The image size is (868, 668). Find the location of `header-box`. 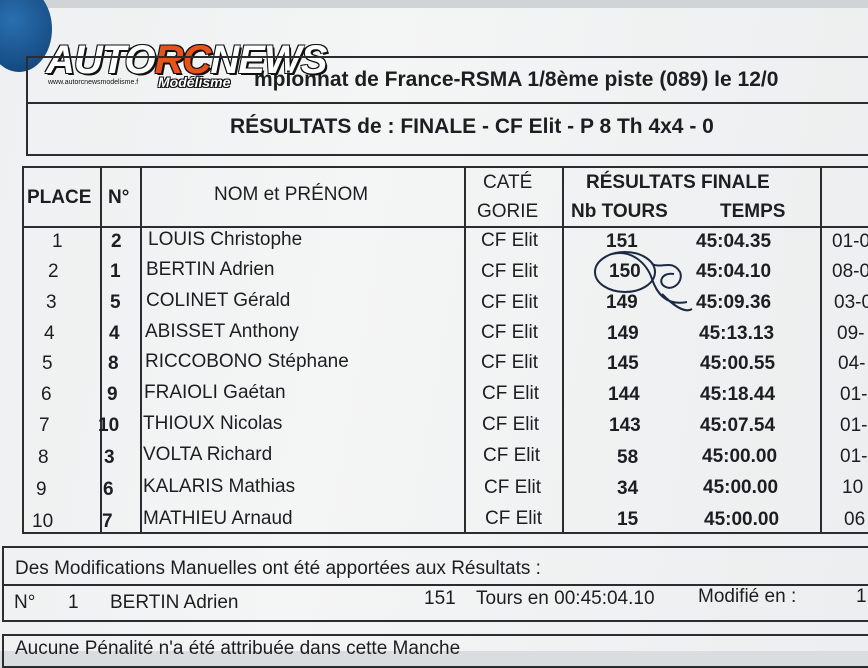

header-box is located at coordinates (447, 106).